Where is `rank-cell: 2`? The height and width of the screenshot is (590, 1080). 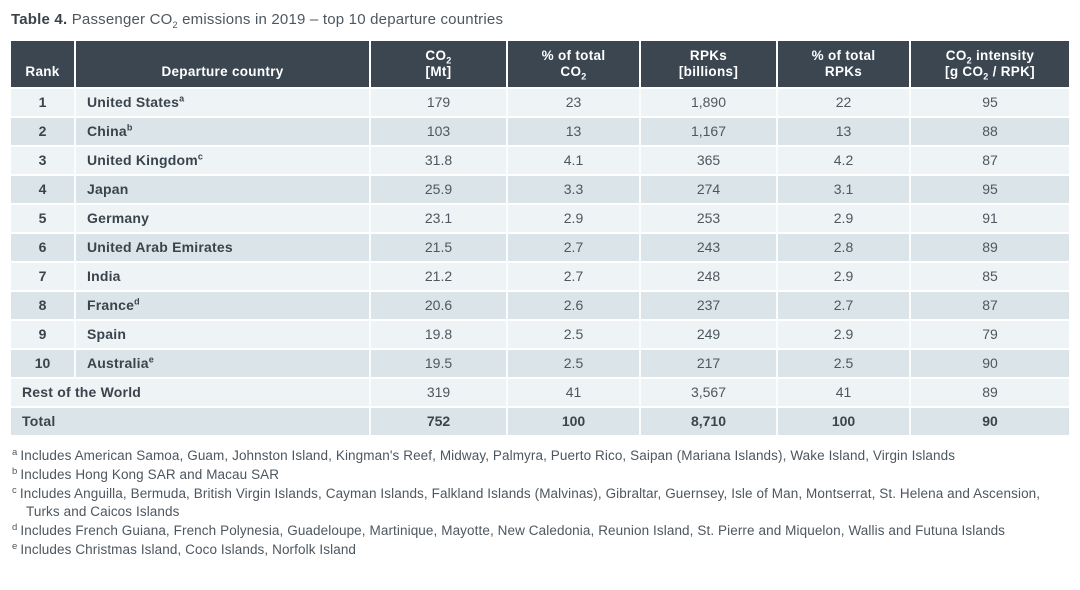
rank-cell: 2 is located at coordinates (43, 132).